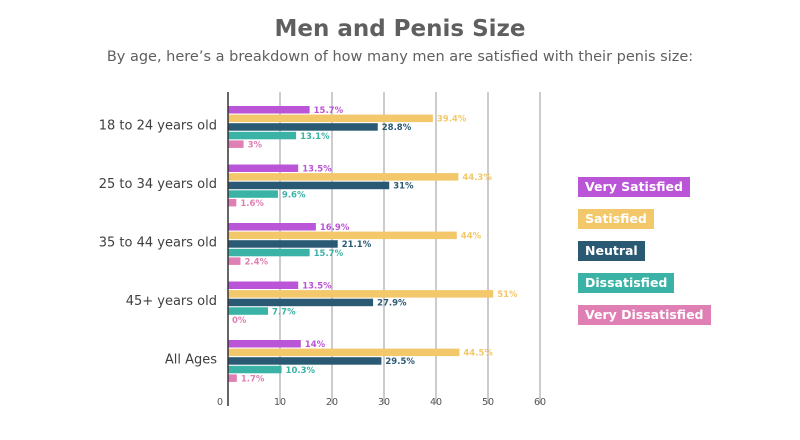 This screenshot has width=800, height=440. Describe the element at coordinates (357, 245) in the screenshot. I see `data-label: 21.1%` at that location.